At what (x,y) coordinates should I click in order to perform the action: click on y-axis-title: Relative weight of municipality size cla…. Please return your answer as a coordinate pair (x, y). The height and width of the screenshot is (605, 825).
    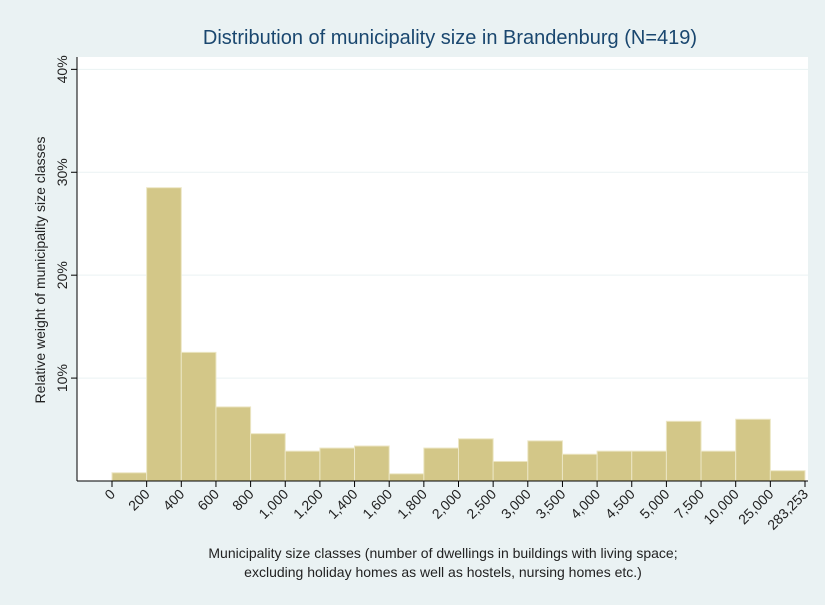
    Looking at the image, I should click on (40, 270).